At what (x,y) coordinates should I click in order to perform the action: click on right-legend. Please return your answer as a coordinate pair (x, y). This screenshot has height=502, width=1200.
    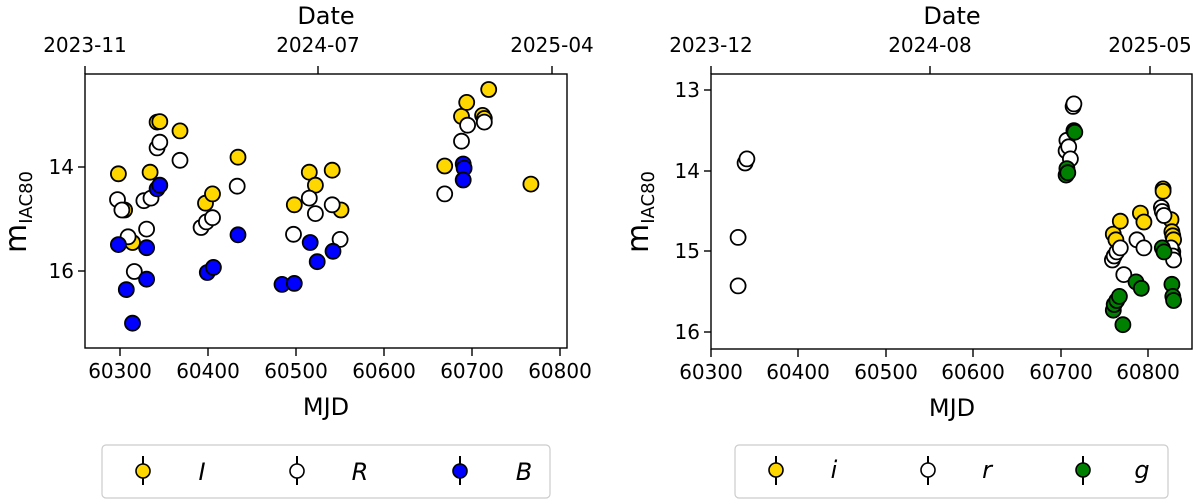
    Looking at the image, I should click on (951, 471).